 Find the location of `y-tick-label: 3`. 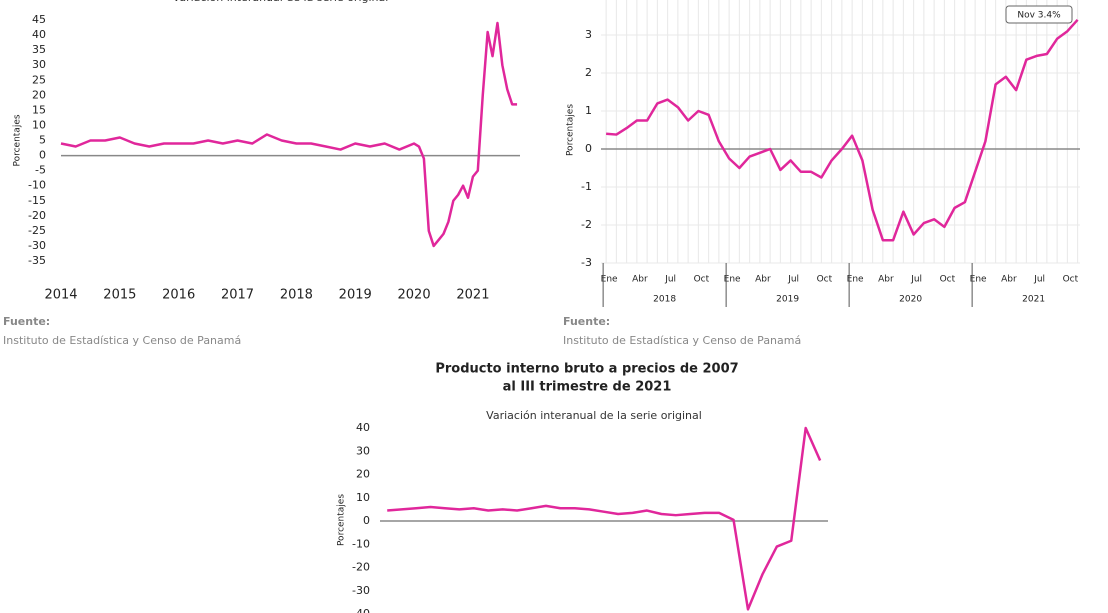

y-tick-label: 3 is located at coordinates (588, 34).